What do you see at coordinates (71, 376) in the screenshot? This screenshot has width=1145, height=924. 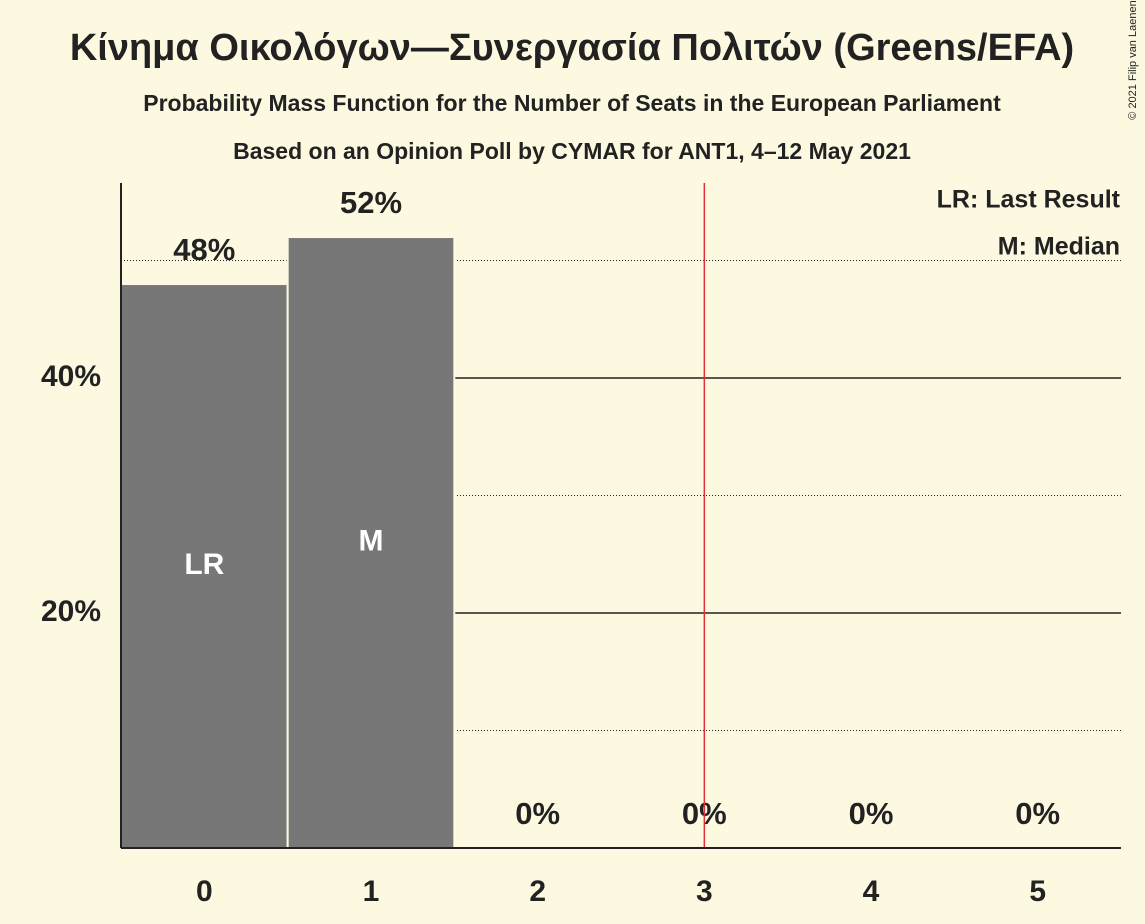 I see `y-tick-label: 40%` at bounding box center [71, 376].